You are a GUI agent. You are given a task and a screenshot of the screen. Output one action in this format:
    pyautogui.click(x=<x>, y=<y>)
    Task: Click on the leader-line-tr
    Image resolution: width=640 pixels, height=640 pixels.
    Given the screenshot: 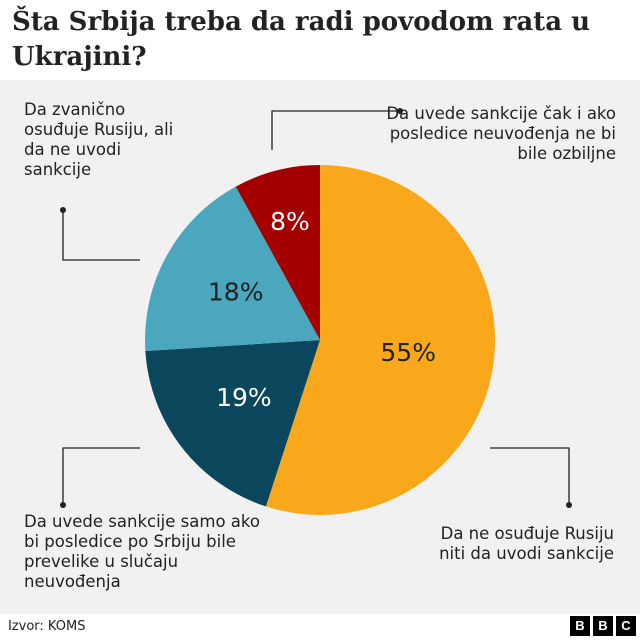 What is the action you would take?
    pyautogui.click(x=335, y=130)
    